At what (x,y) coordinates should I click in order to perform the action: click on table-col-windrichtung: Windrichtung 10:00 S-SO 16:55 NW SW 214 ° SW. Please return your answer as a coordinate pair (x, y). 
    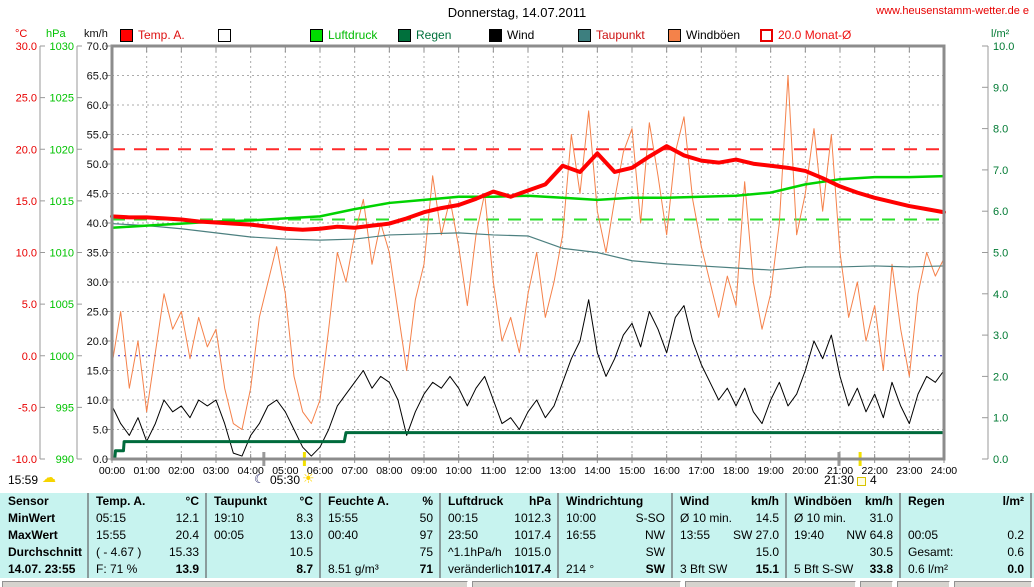
    Looking at the image, I should click on (616, 535).